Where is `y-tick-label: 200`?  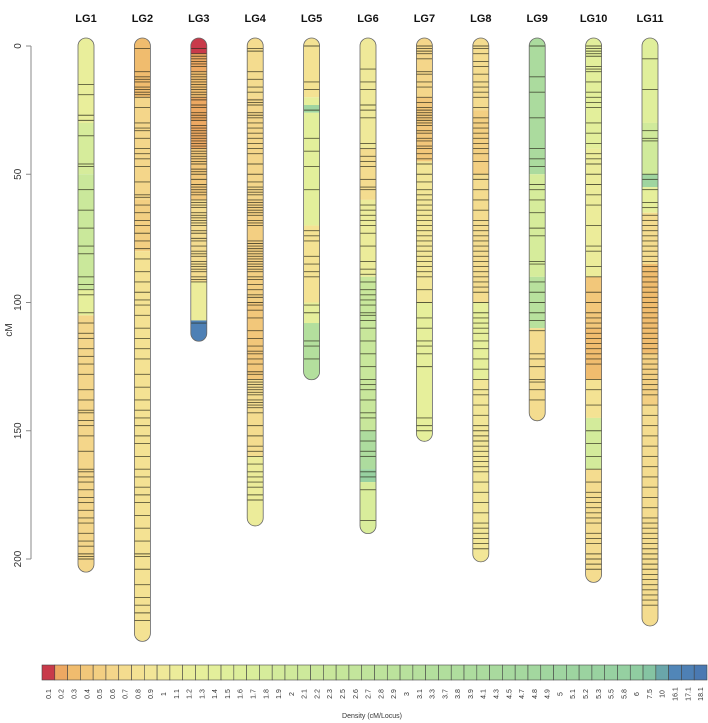 y-tick-label: 200 is located at coordinates (18, 558).